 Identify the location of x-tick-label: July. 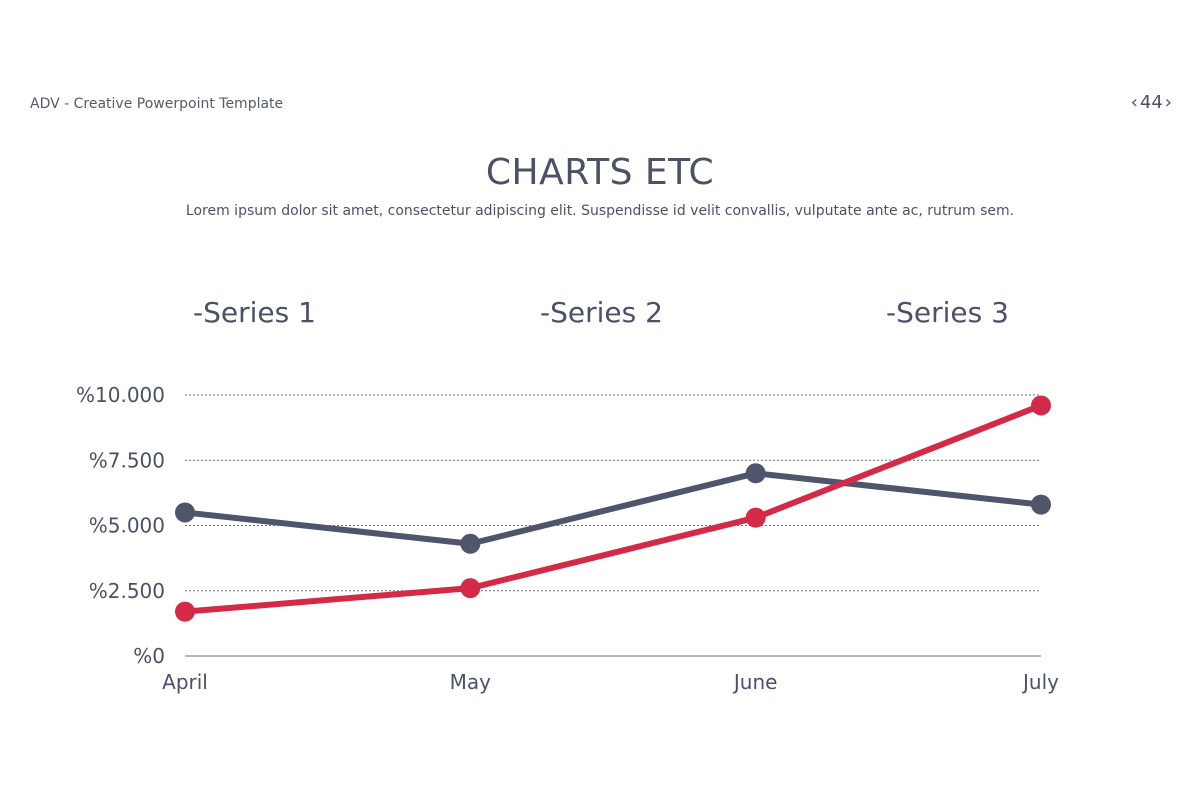
(1040, 682).